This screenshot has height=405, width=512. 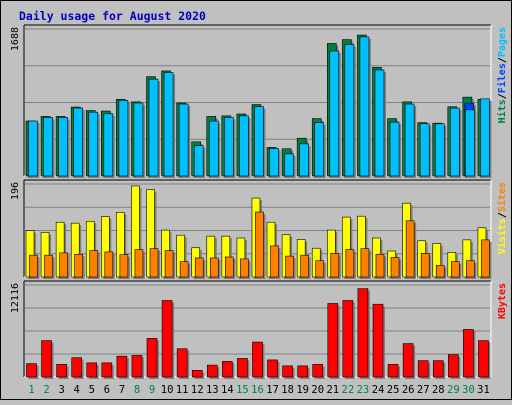 What do you see at coordinates (272, 390) in the screenshot?
I see `x-tick-label: 17` at bounding box center [272, 390].